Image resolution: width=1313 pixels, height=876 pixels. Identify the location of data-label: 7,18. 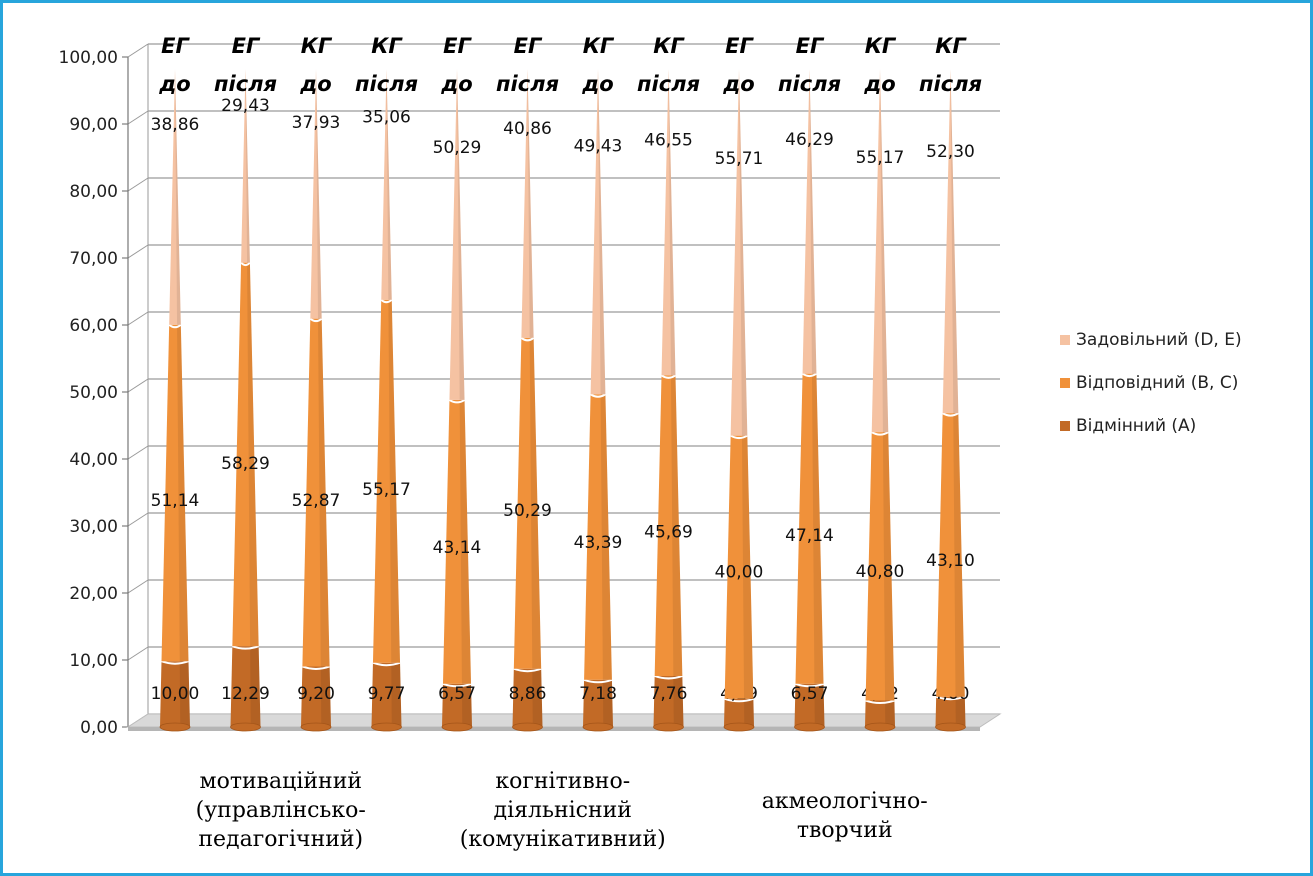
(598, 694).